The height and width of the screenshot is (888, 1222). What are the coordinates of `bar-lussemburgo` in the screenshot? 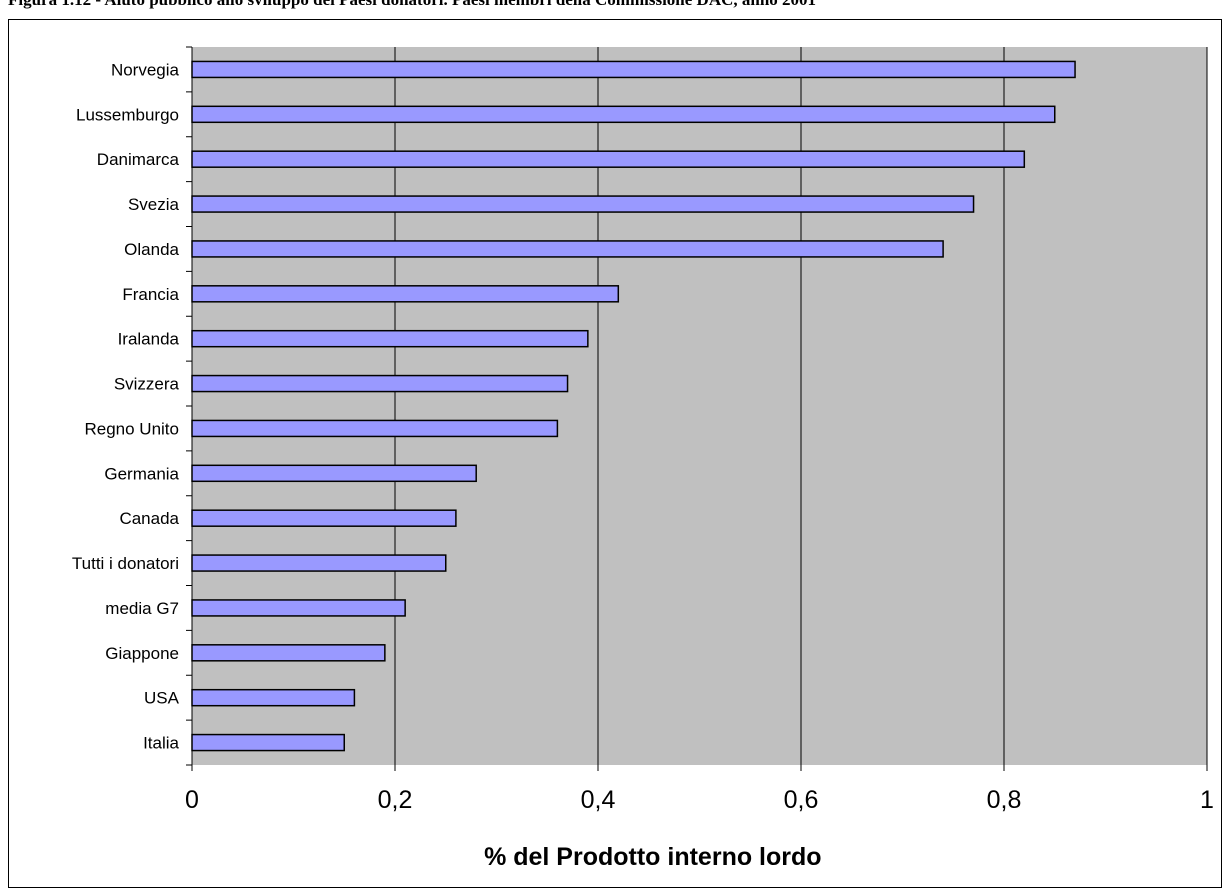 It's located at (623, 114).